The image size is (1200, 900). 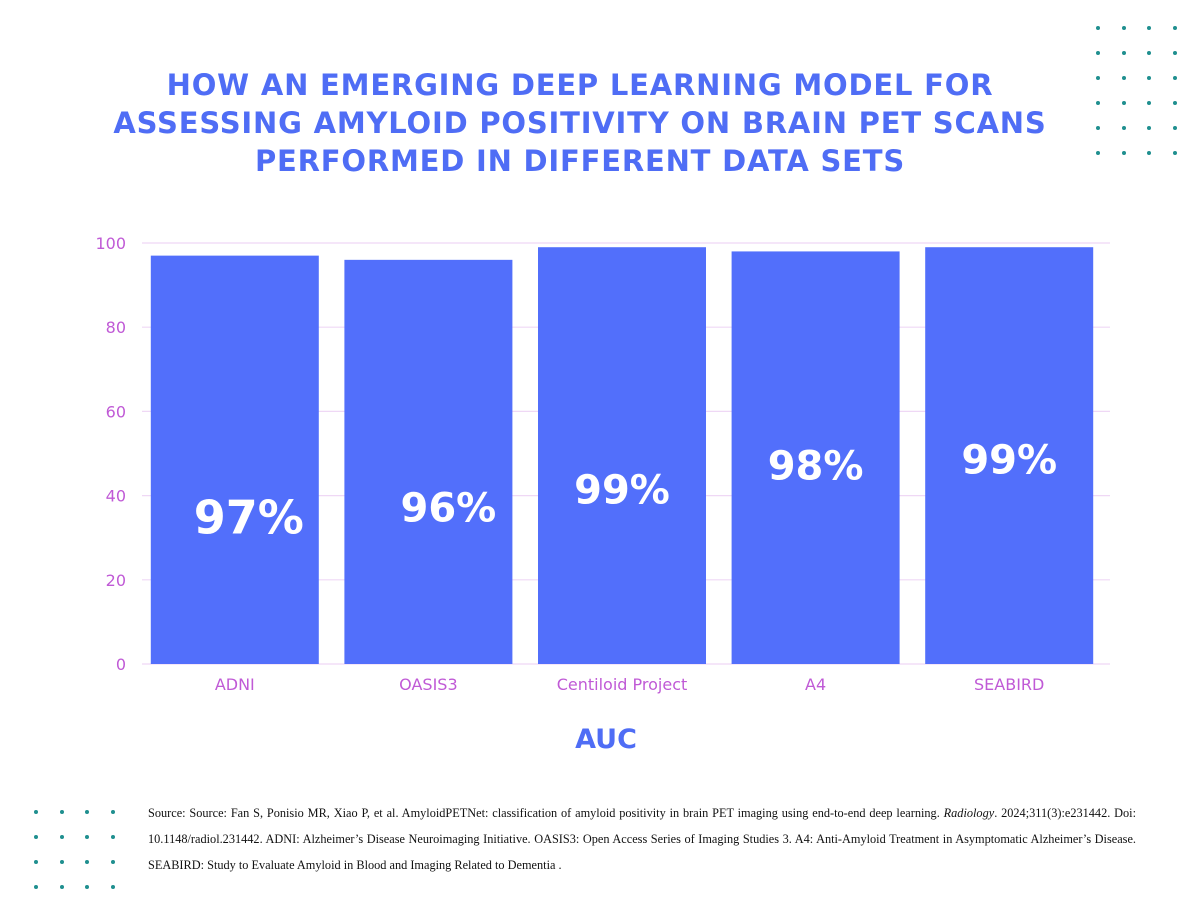 I want to click on data-label-3: 99%, so click(x=622, y=491).